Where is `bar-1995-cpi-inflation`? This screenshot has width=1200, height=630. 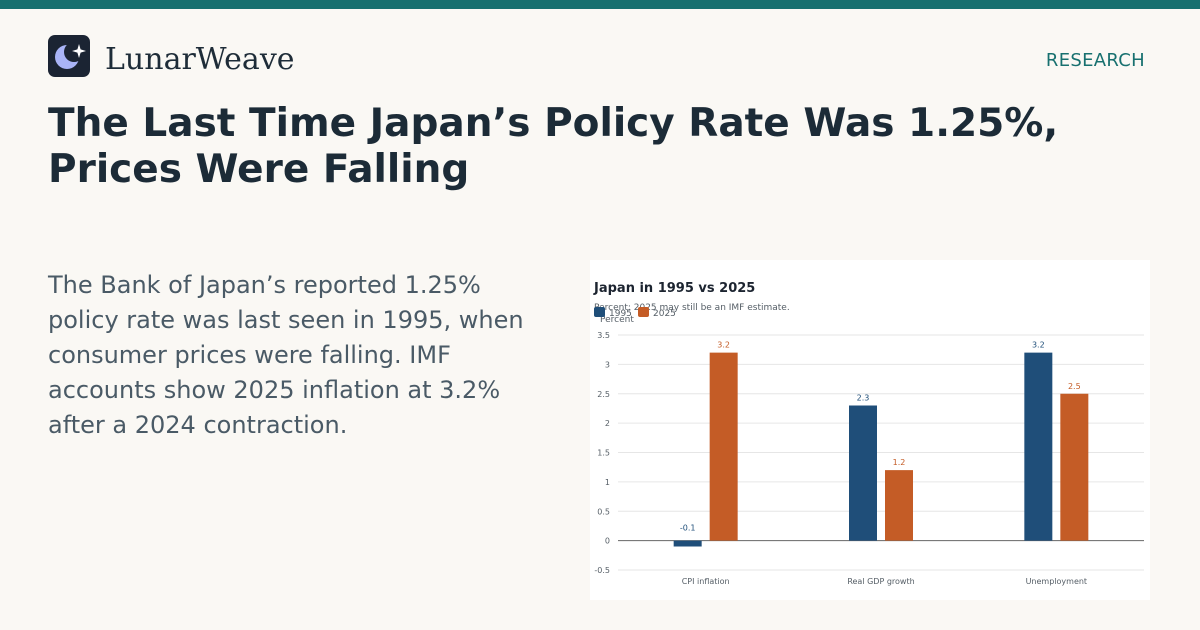 bar-1995-cpi-inflation is located at coordinates (687, 543).